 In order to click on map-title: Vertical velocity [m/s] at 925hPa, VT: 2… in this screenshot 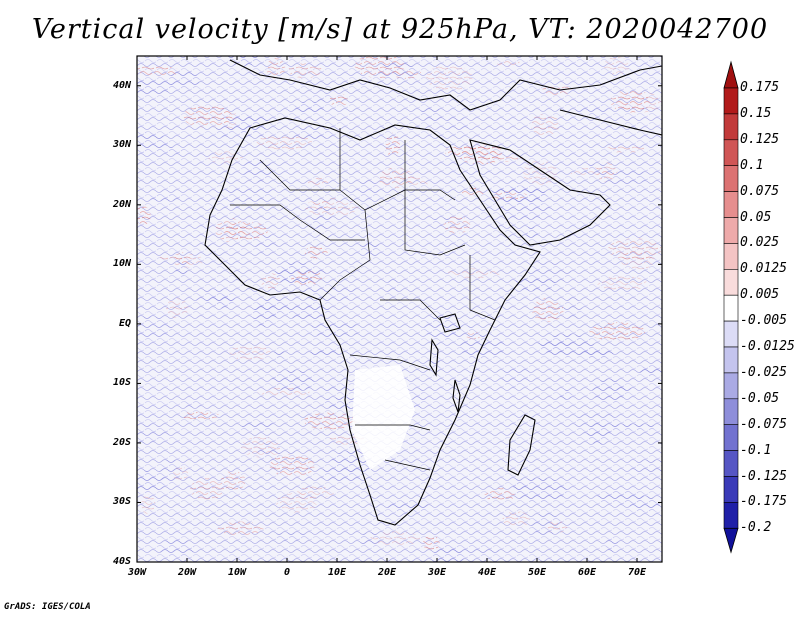, I will do `click(400, 29)`.